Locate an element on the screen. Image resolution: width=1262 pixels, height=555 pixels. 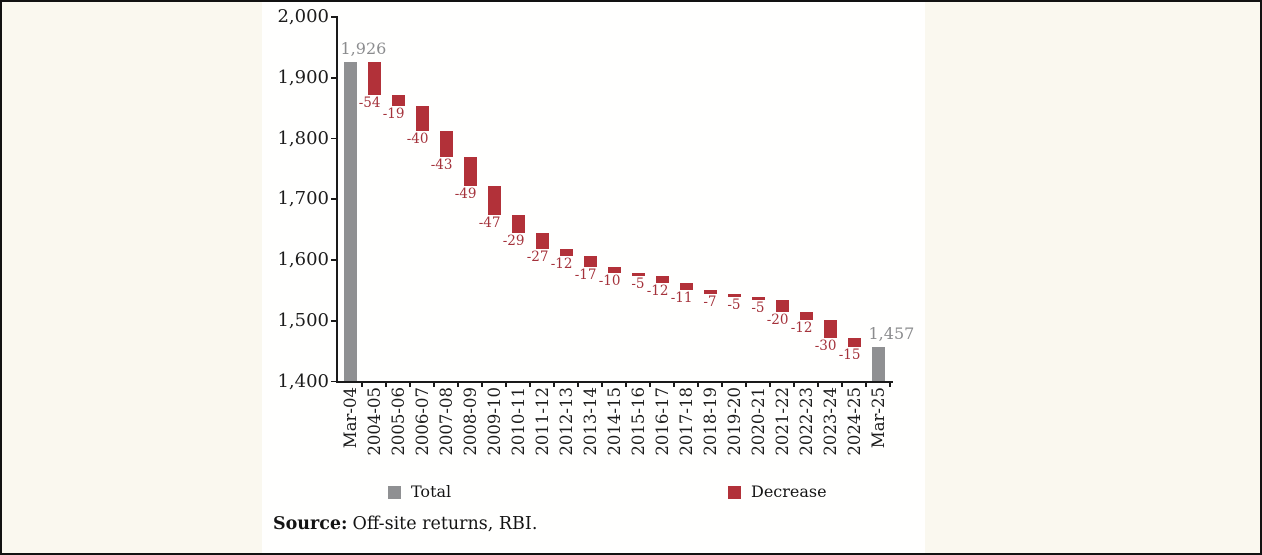
x-axis-label: 2014-15 is located at coordinates (614, 421).